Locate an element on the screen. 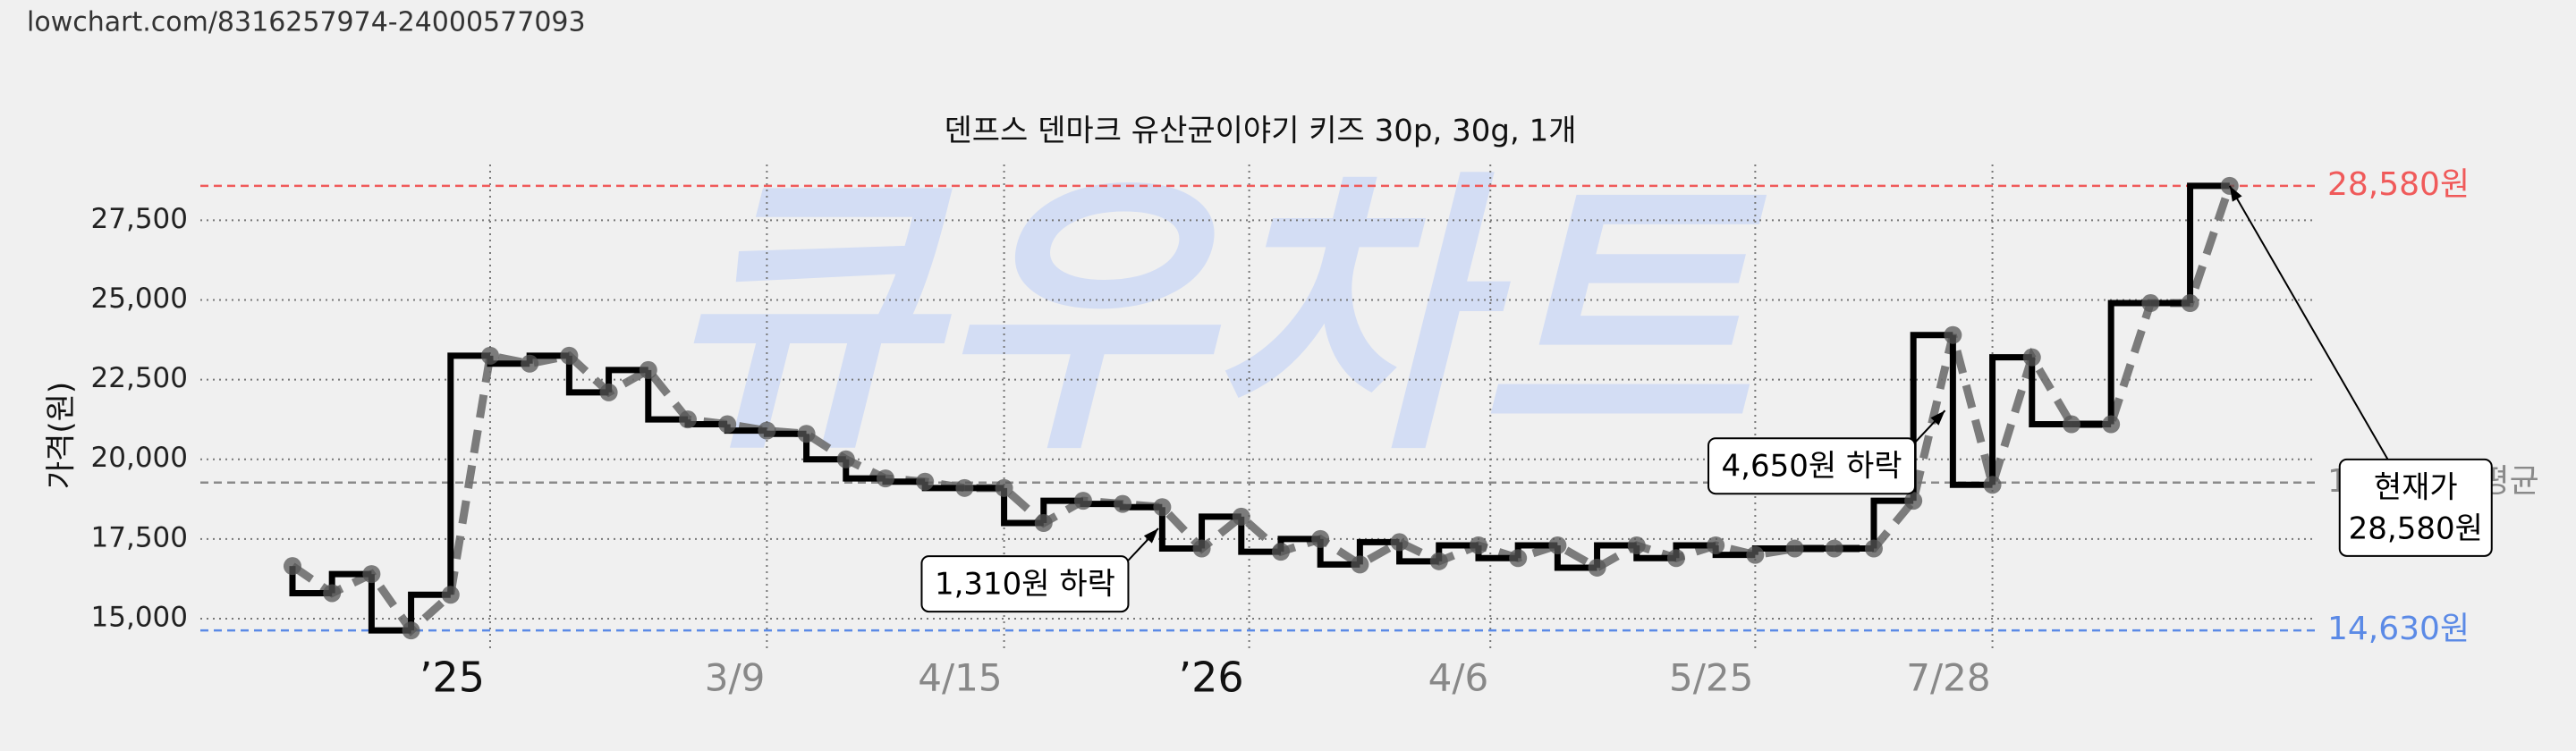 The height and width of the screenshot is (751, 2576). reference-label: 14,630원 is located at coordinates (2398, 629).